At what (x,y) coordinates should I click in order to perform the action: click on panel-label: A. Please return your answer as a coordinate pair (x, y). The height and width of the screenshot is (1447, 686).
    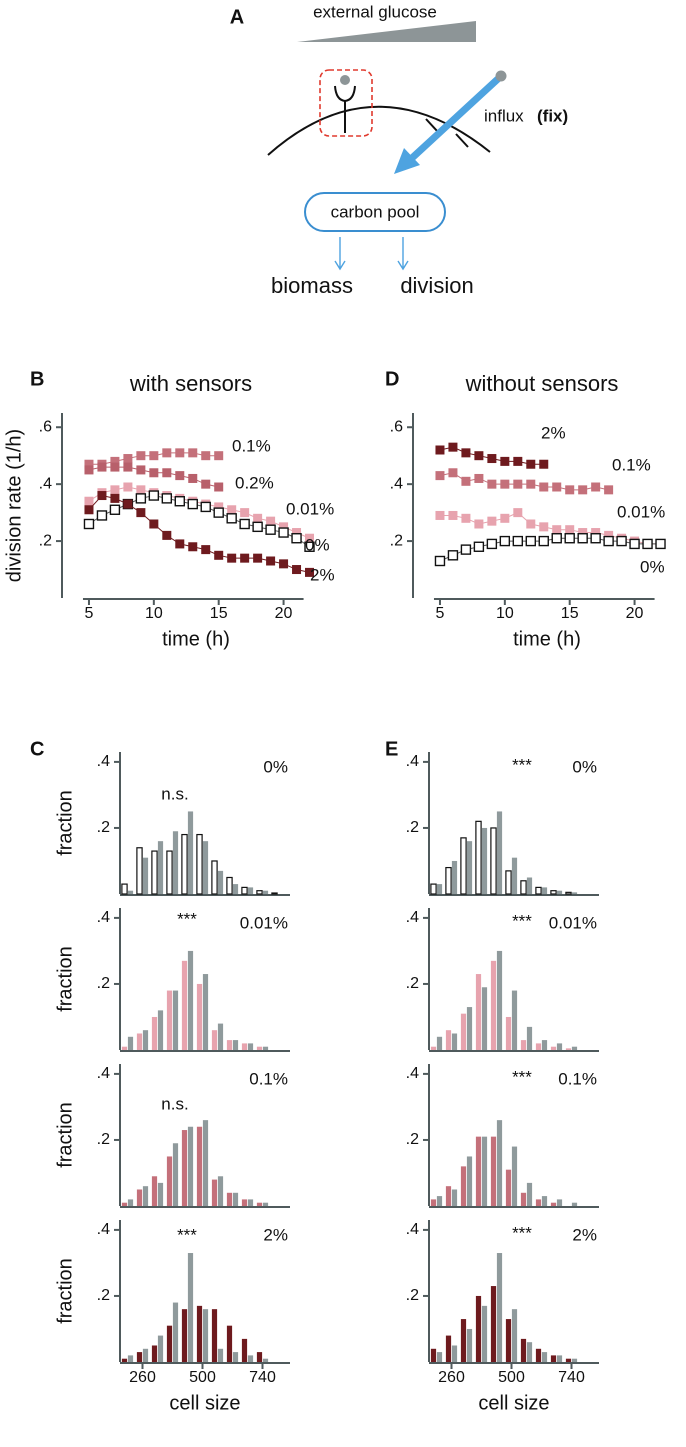
    Looking at the image, I should click on (237, 17).